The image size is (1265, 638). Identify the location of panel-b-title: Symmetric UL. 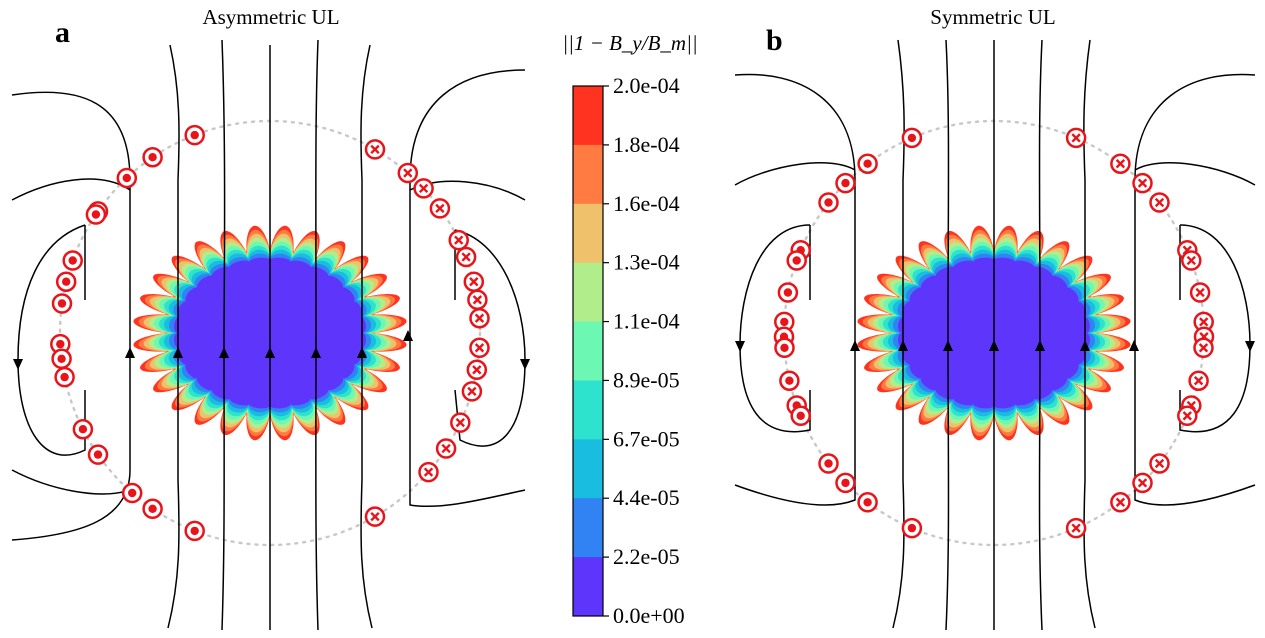
(992, 17).